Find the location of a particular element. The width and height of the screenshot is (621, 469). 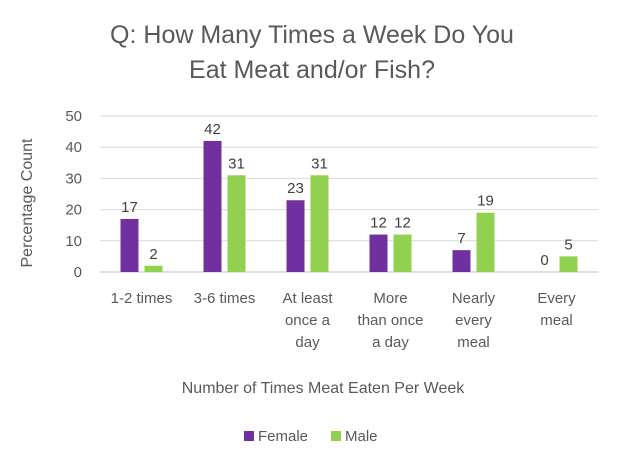

x-category-label: More is located at coordinates (390, 298).